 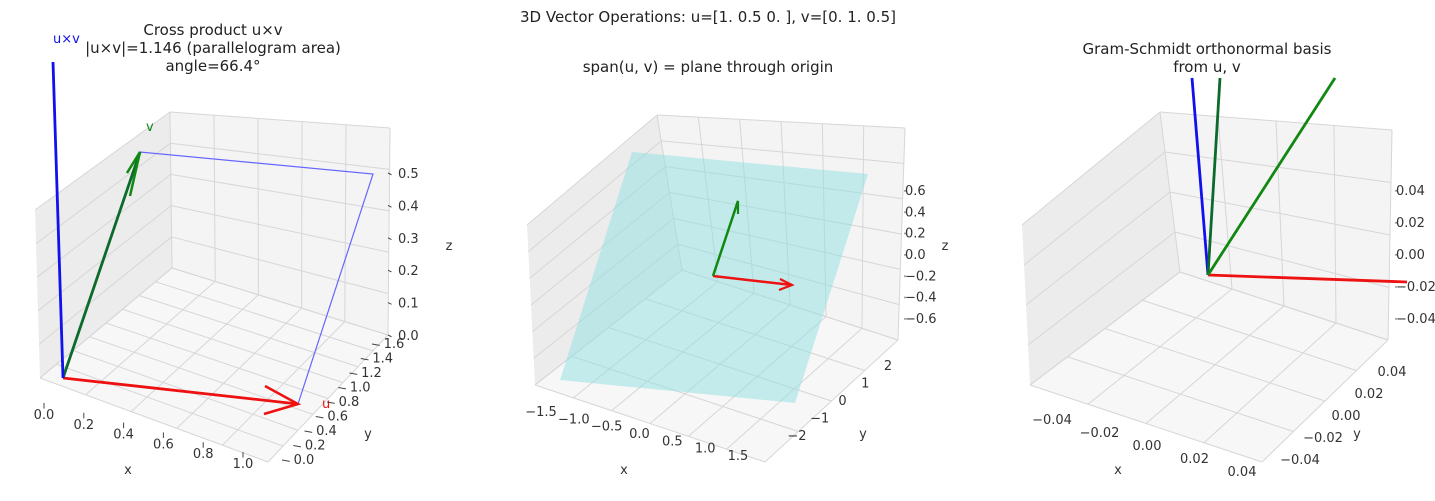 What do you see at coordinates (408, 304) in the screenshot?
I see `tick-label: 0.1` at bounding box center [408, 304].